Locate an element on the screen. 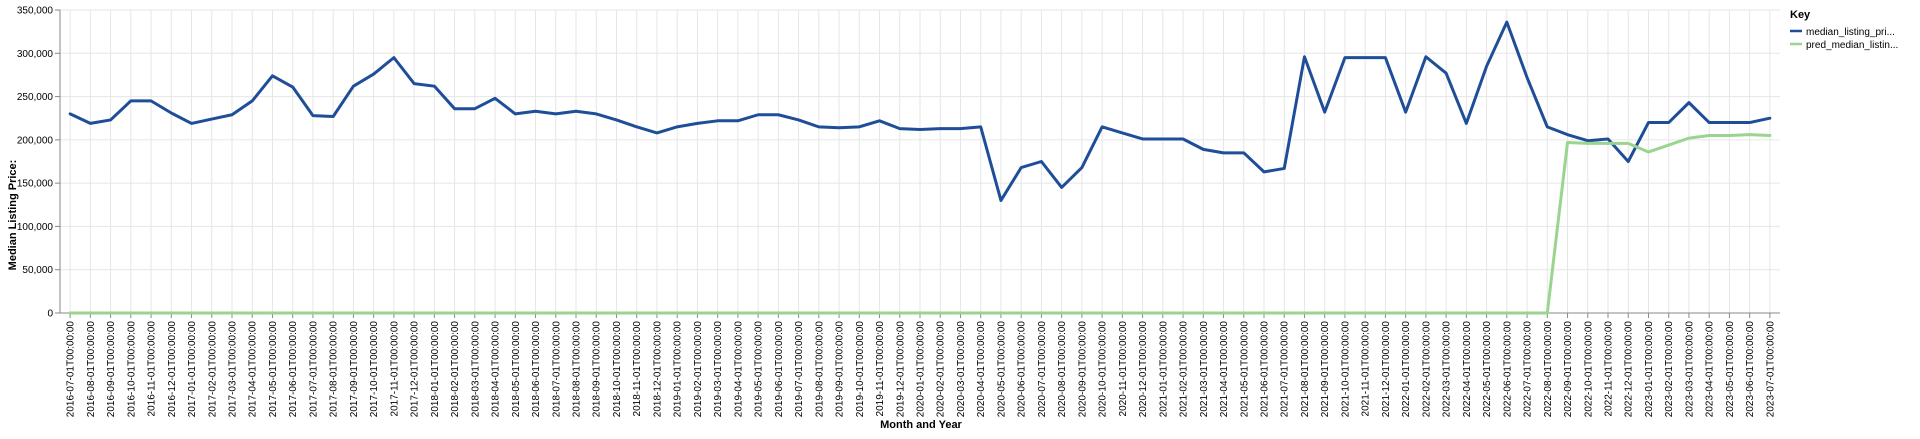 This screenshot has height=439, width=1920. x-tick-label: 2021-03-01T00:00:00 is located at coordinates (1204, 369).